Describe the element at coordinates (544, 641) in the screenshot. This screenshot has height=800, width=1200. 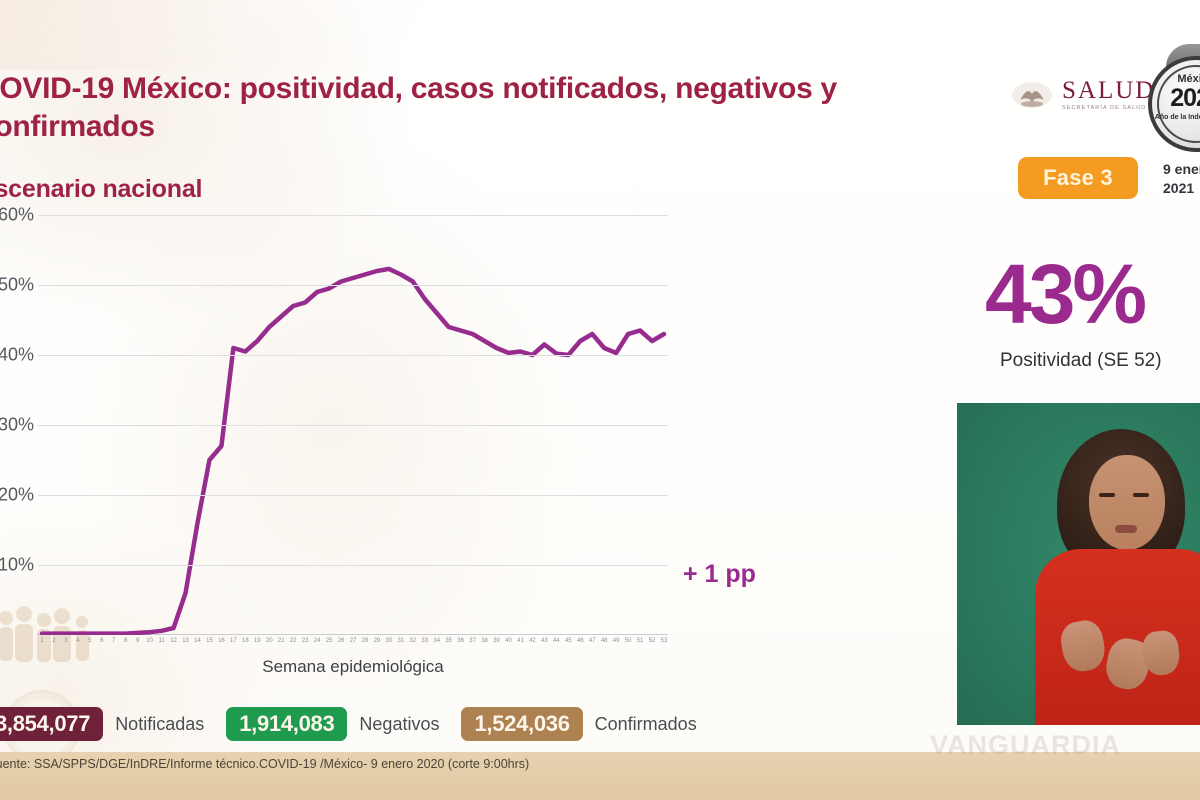
I see `chart-x-tick-label: 43` at that location.